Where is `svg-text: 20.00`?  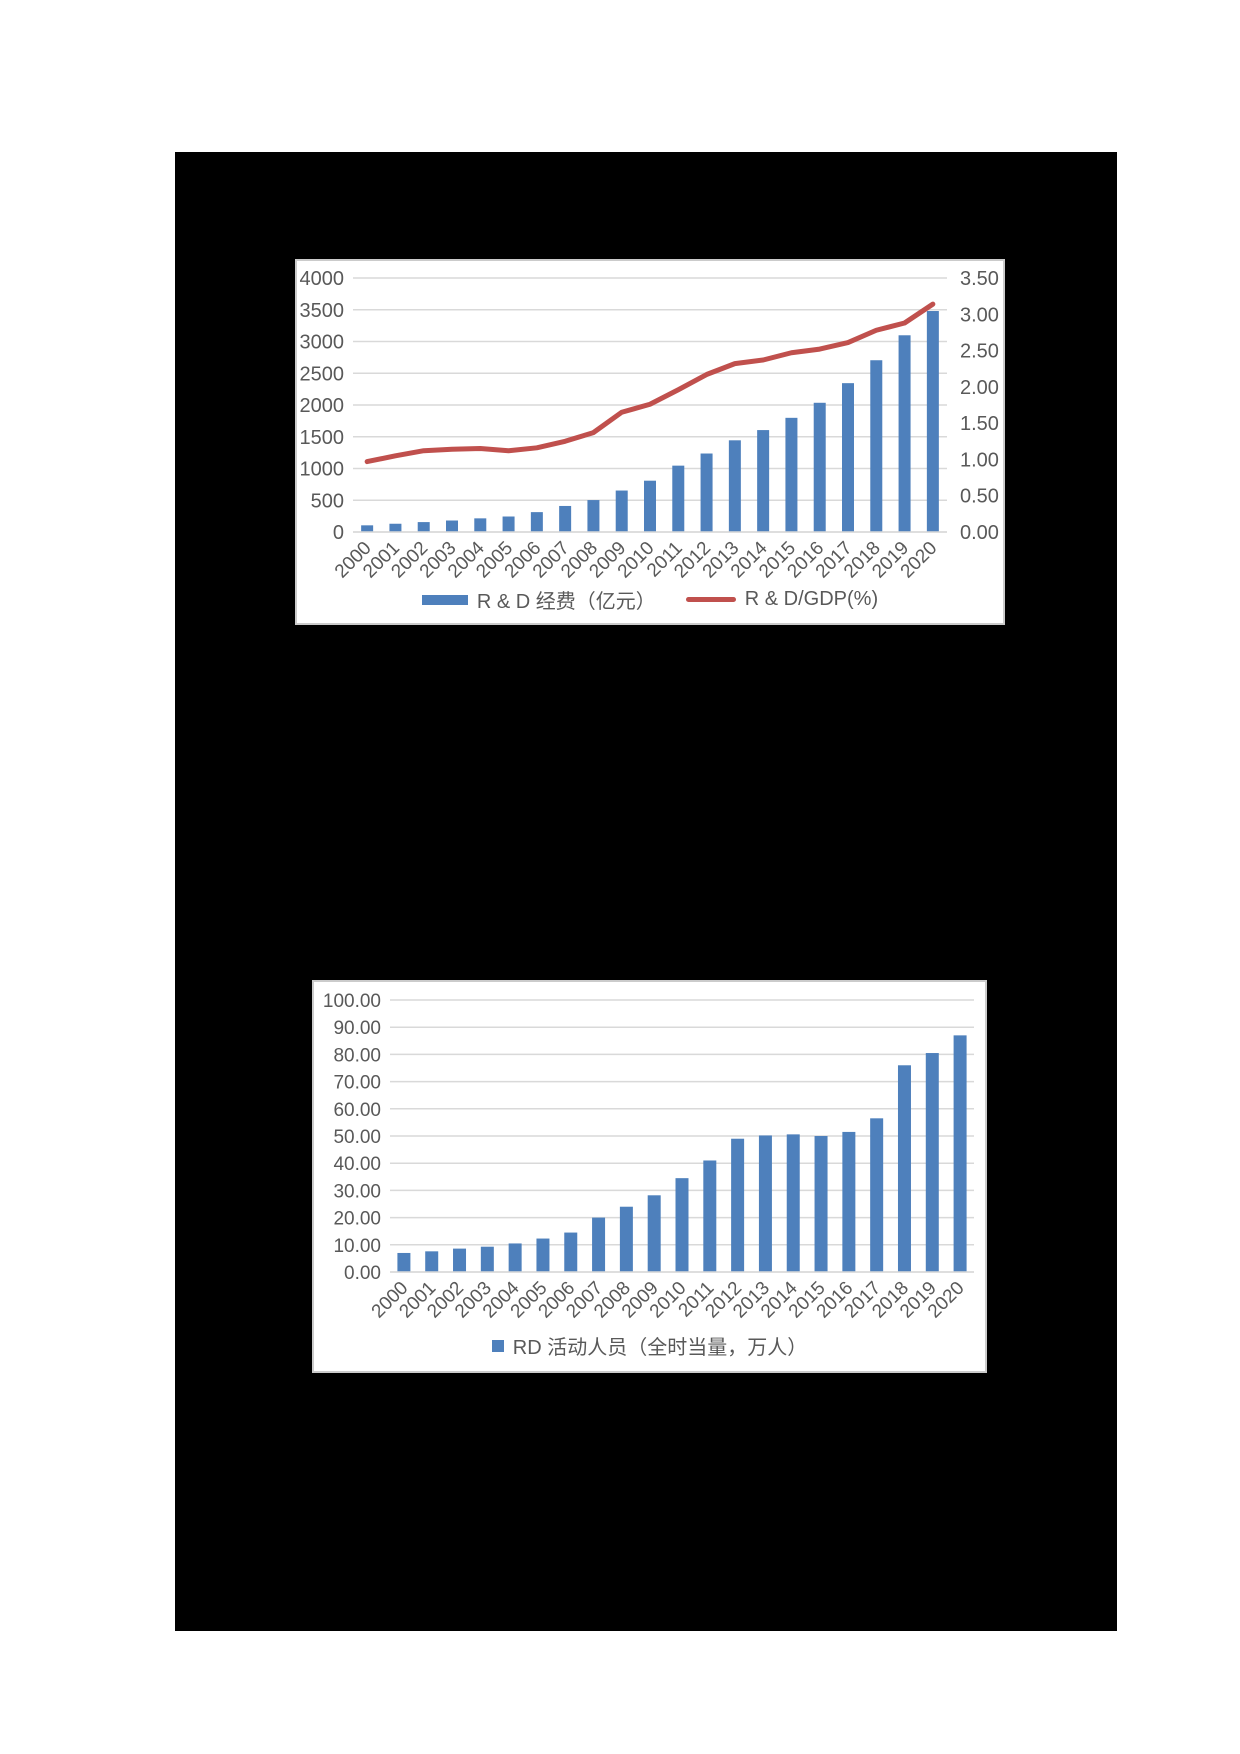
svg-text: 20.00 is located at coordinates (357, 1219).